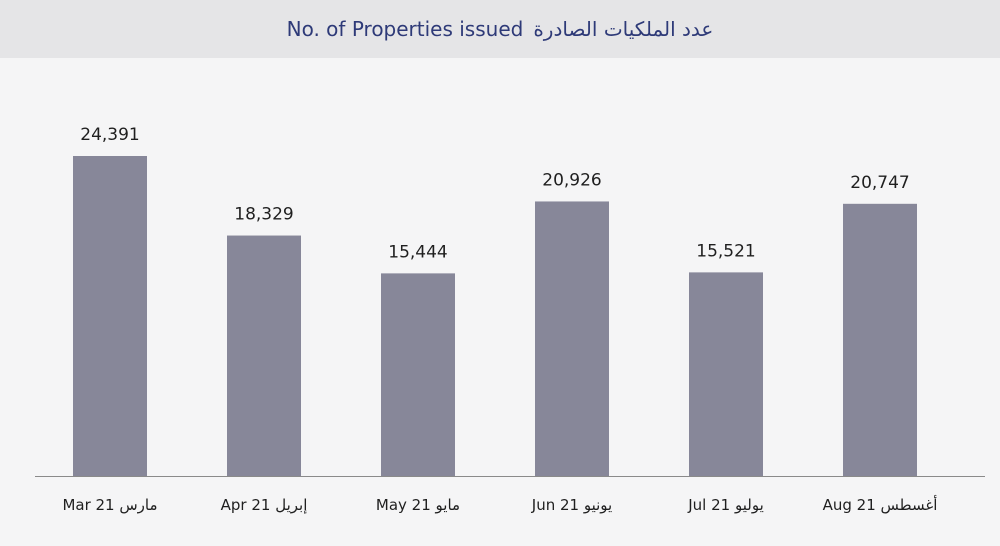 The image size is (1000, 546). I want to click on x-tick-label-1: Mar 21 مارس, so click(109, 505).